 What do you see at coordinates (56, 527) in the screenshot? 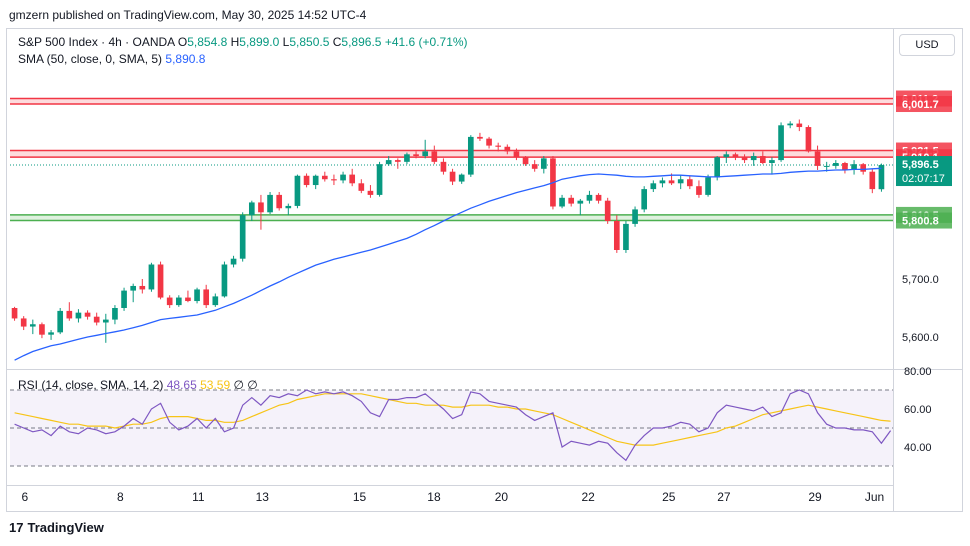
I see `tradingview-logo: 17 TradingView` at bounding box center [56, 527].